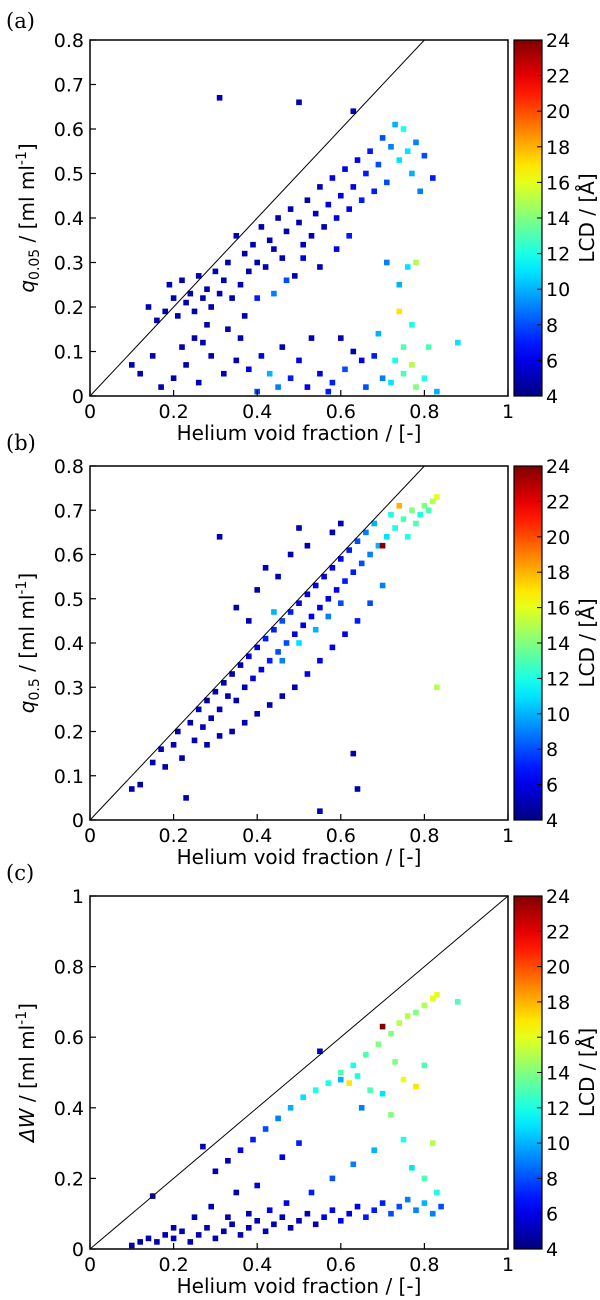 The image size is (600, 1300). Describe the element at coordinates (587, 642) in the screenshot. I see `colorbar-label: LCD / [Å]` at that location.